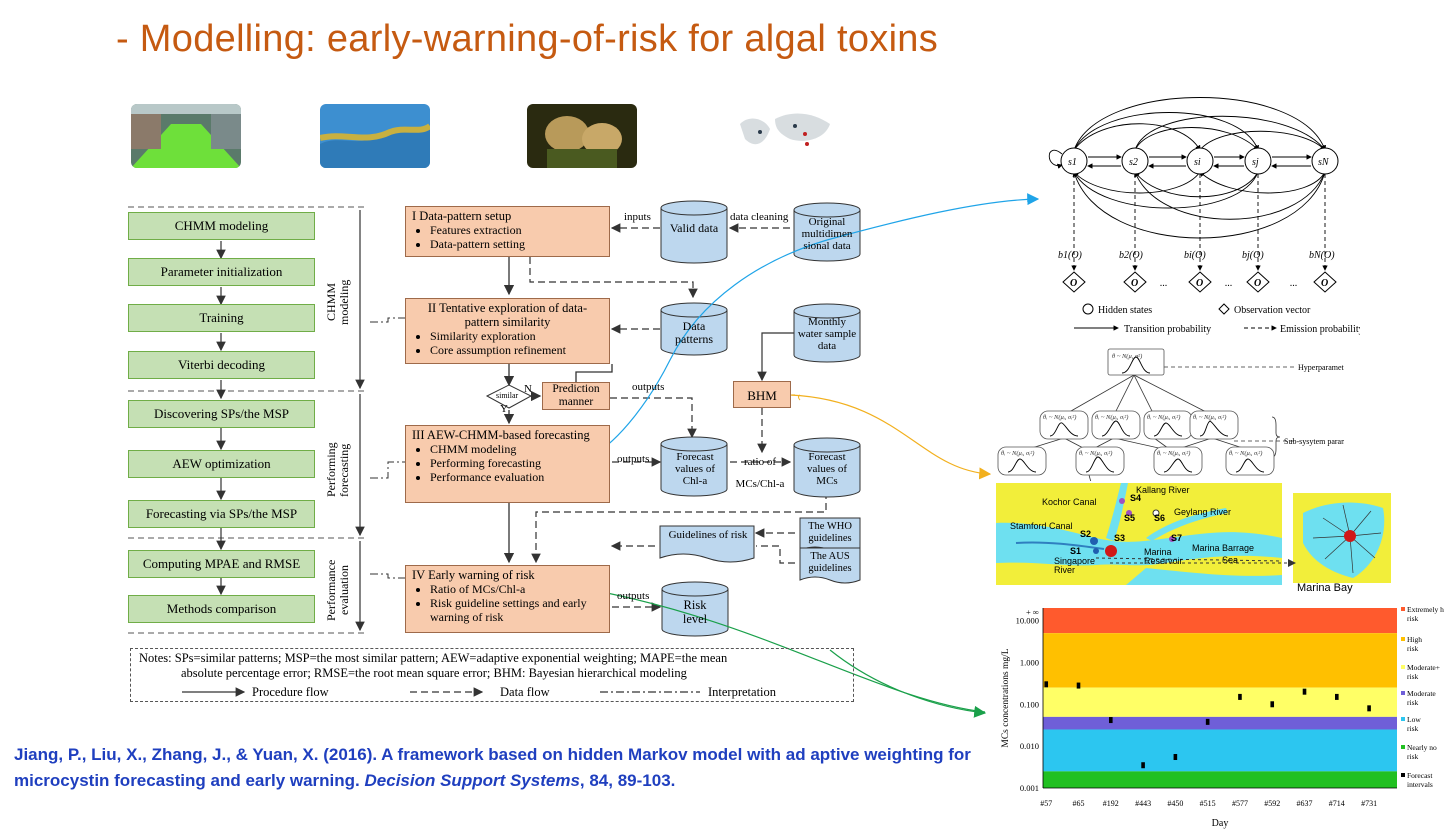  What do you see at coordinates (1006, 697) in the screenshot?
I see `y-axis-label: MCs concentrations mg/L` at bounding box center [1006, 697].